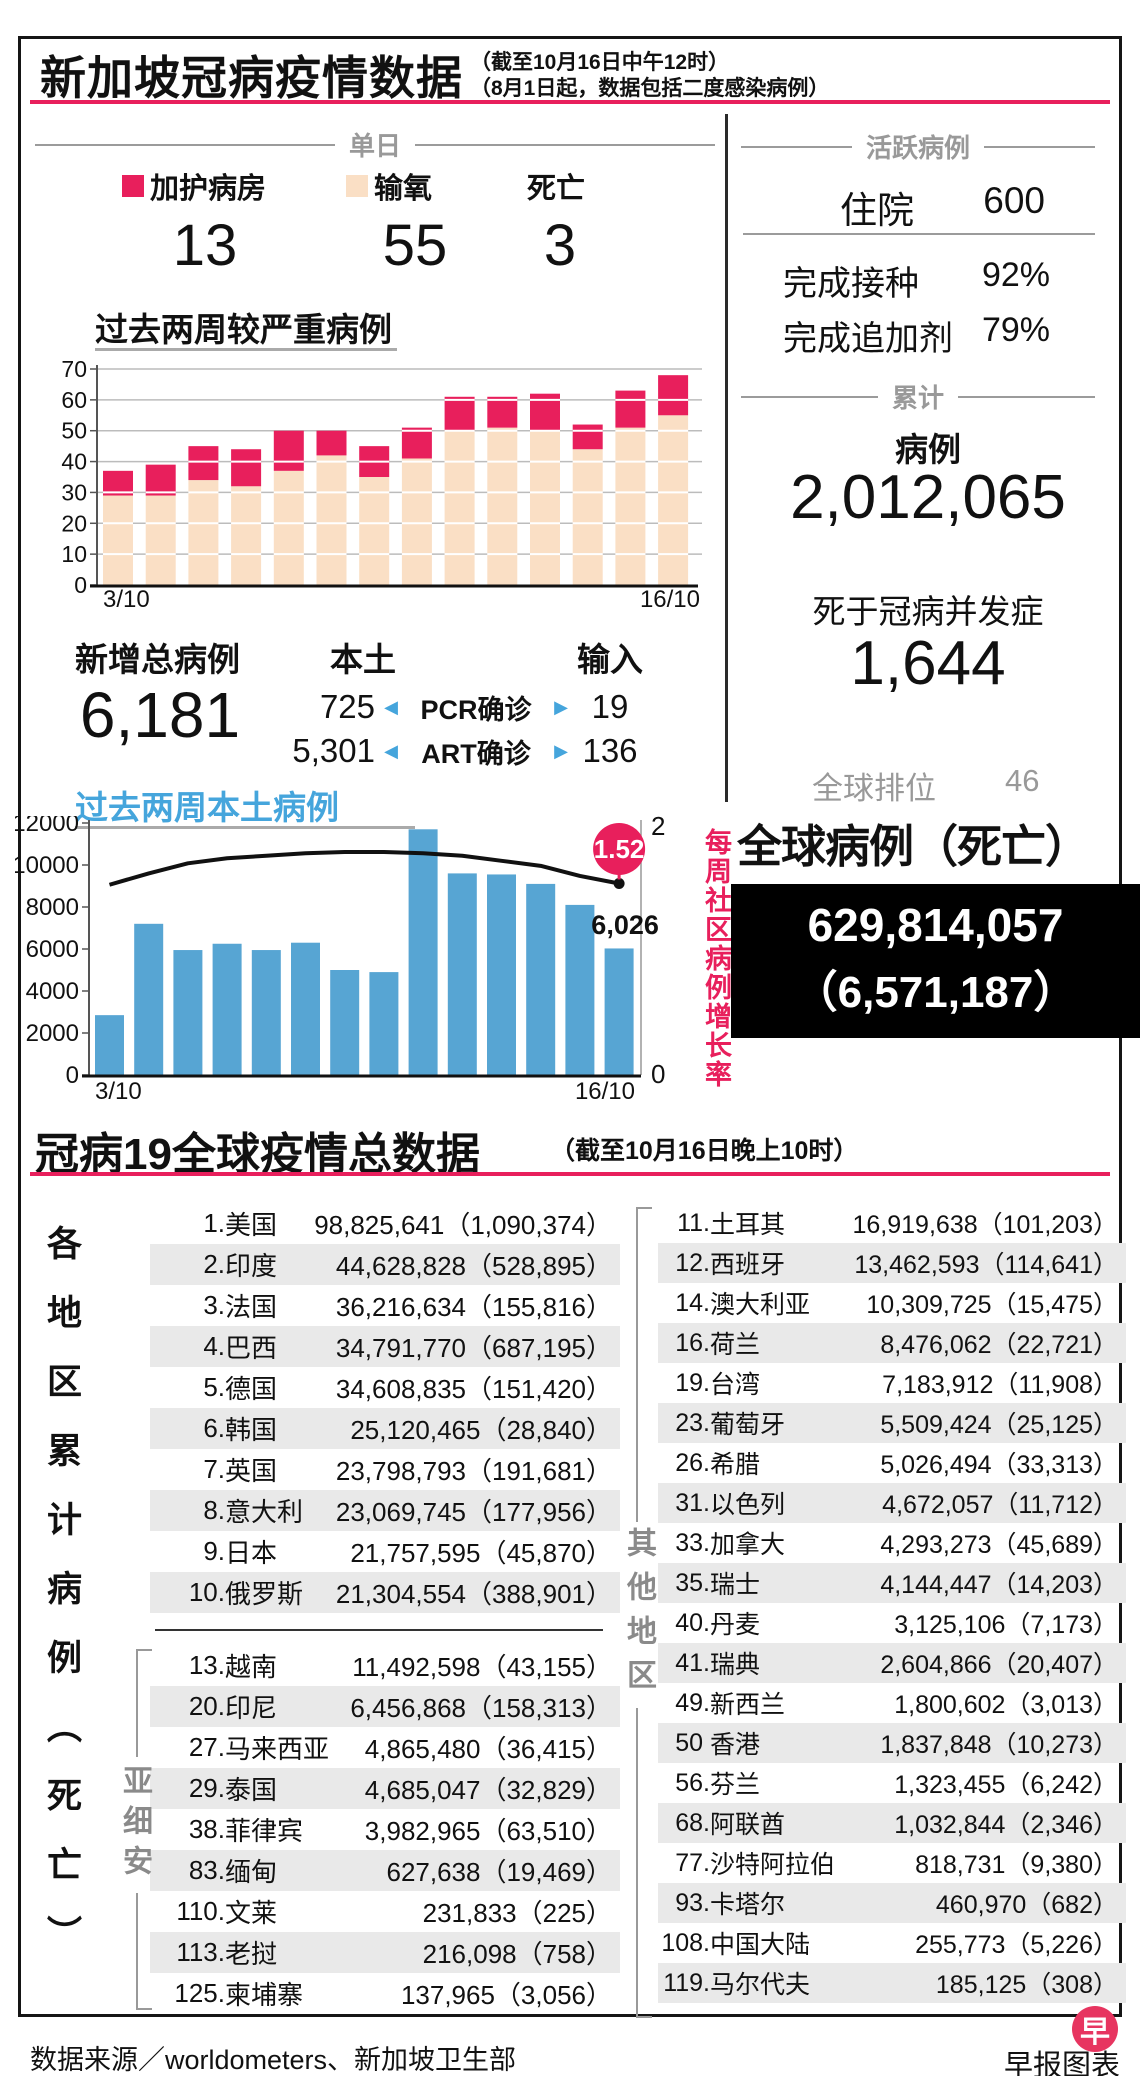 This screenshot has height=2076, width=1140. I want to click on icu-swatch, so click(133, 186).